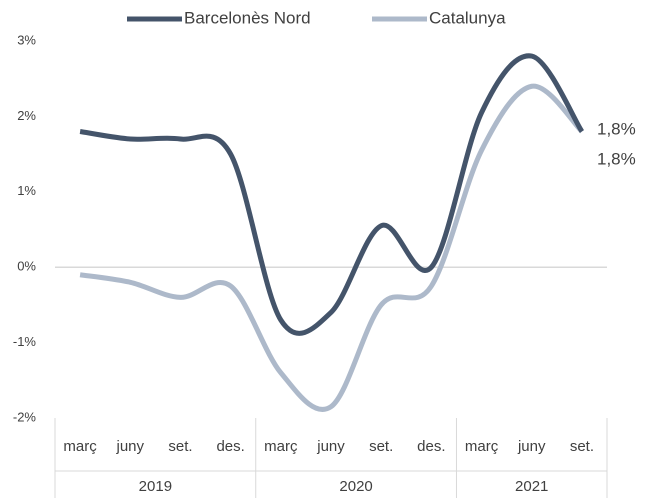 This screenshot has height=498, width=646. I want to click on y-tick-label: -2%, so click(25, 416).